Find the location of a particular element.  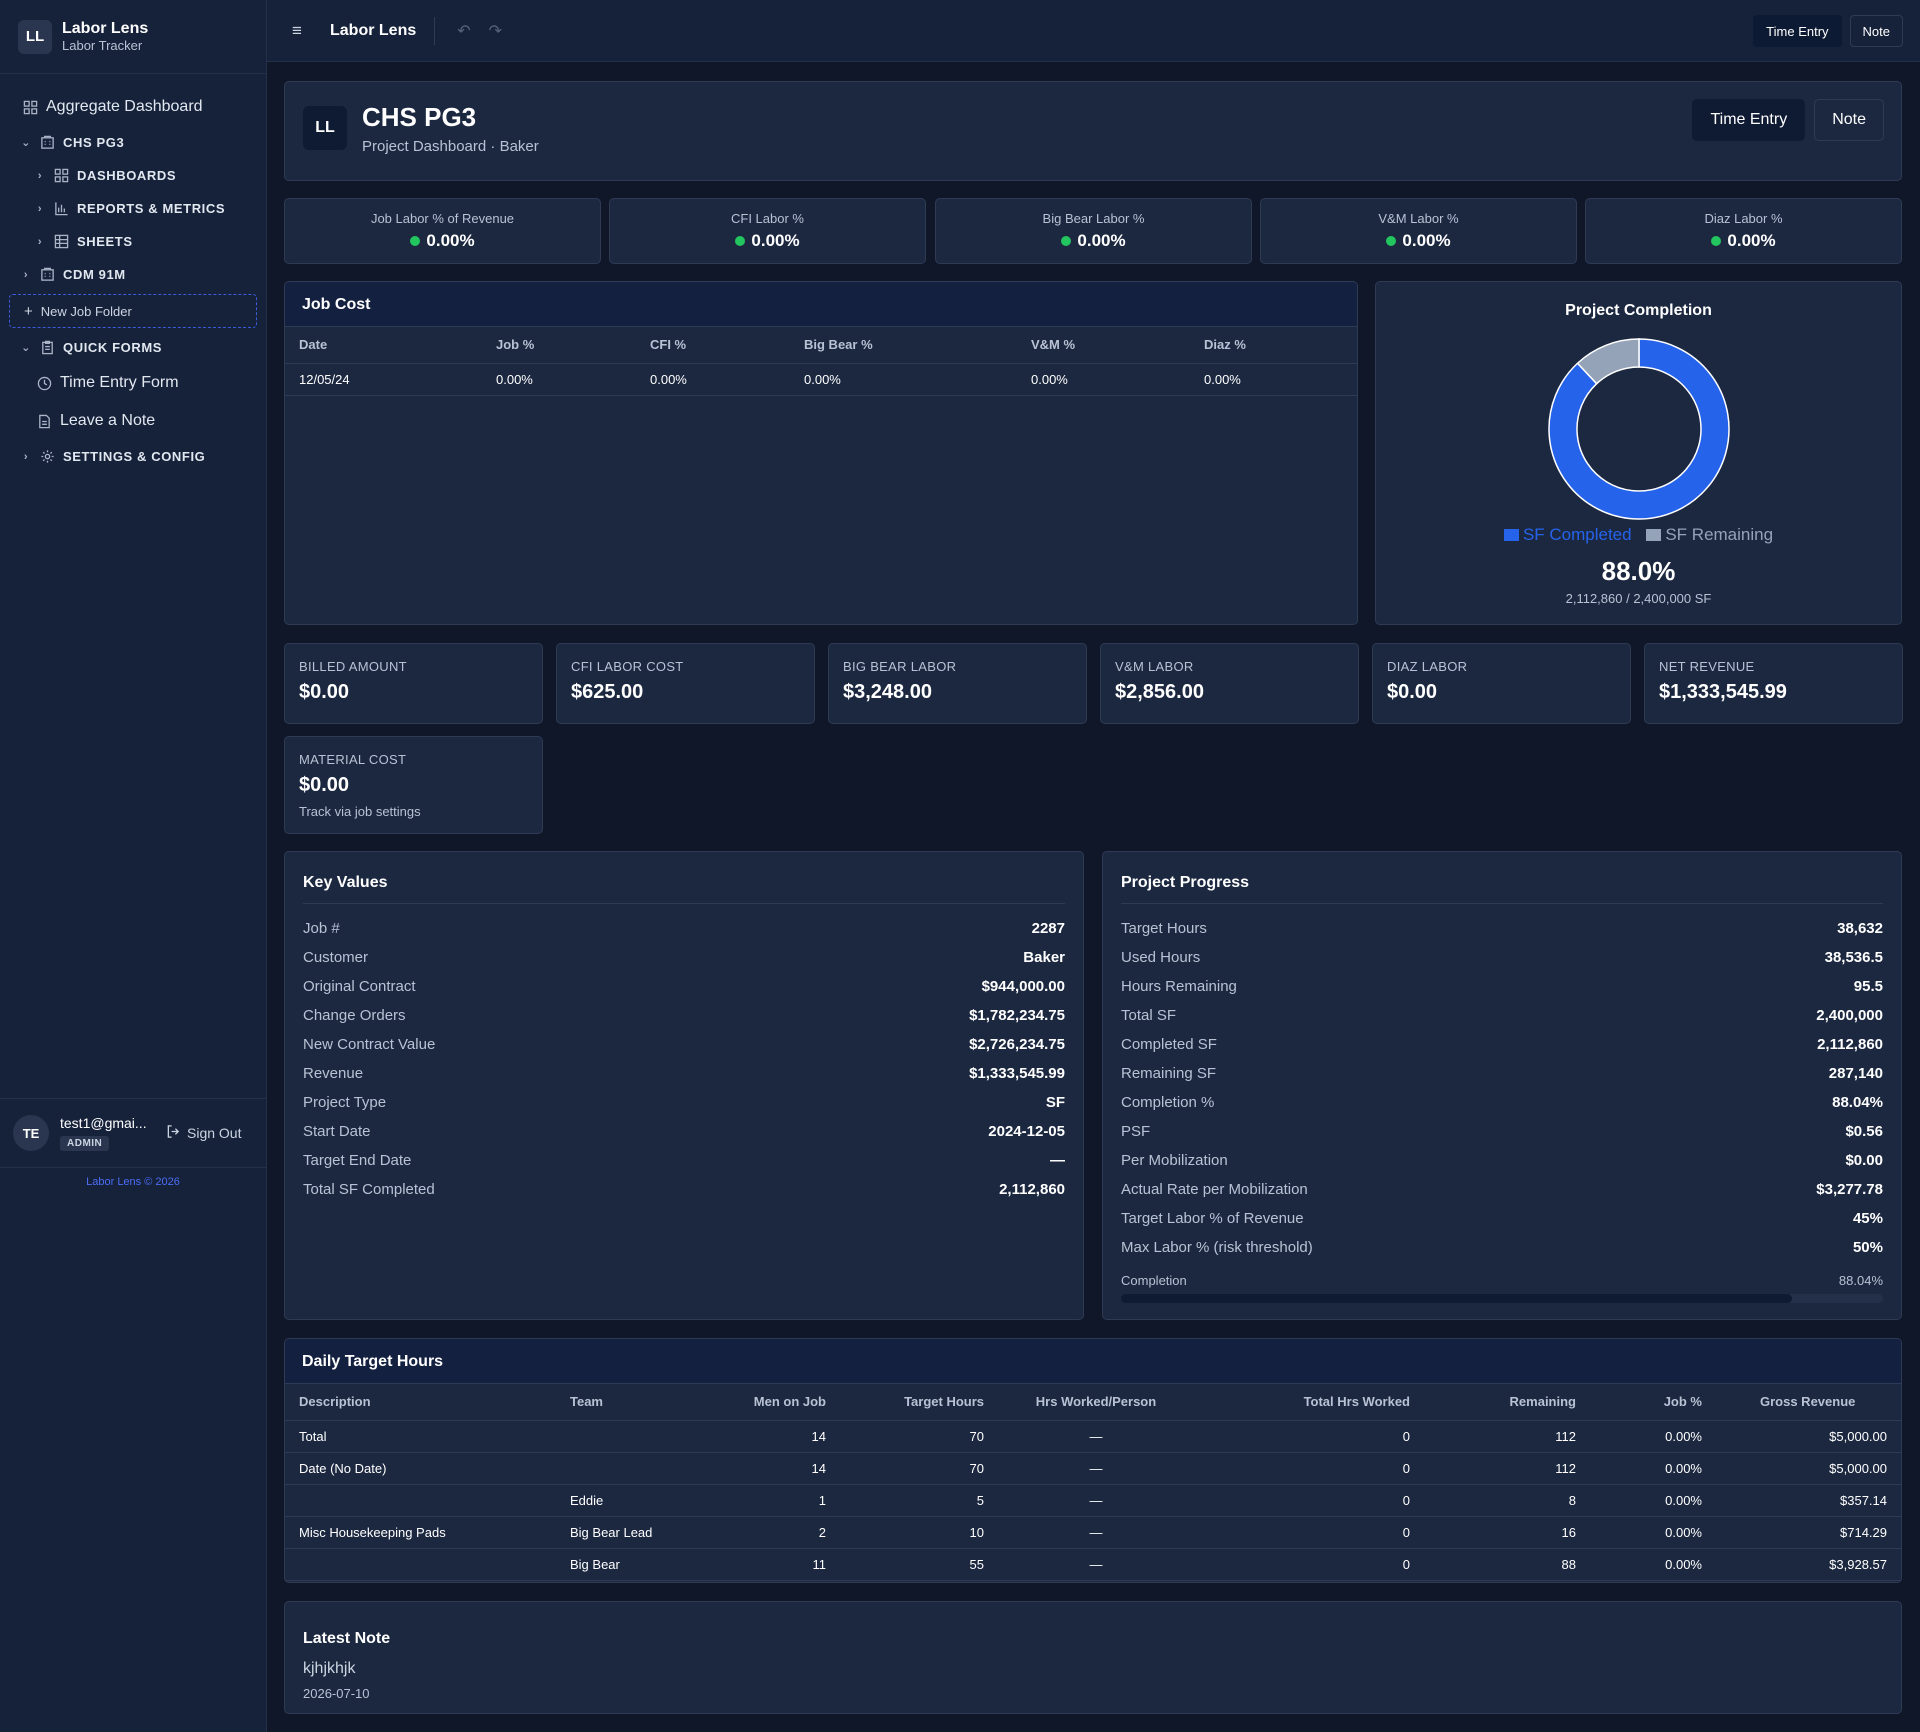

key-value-row: Remaining SF 287,140 is located at coordinates (1502, 1073).